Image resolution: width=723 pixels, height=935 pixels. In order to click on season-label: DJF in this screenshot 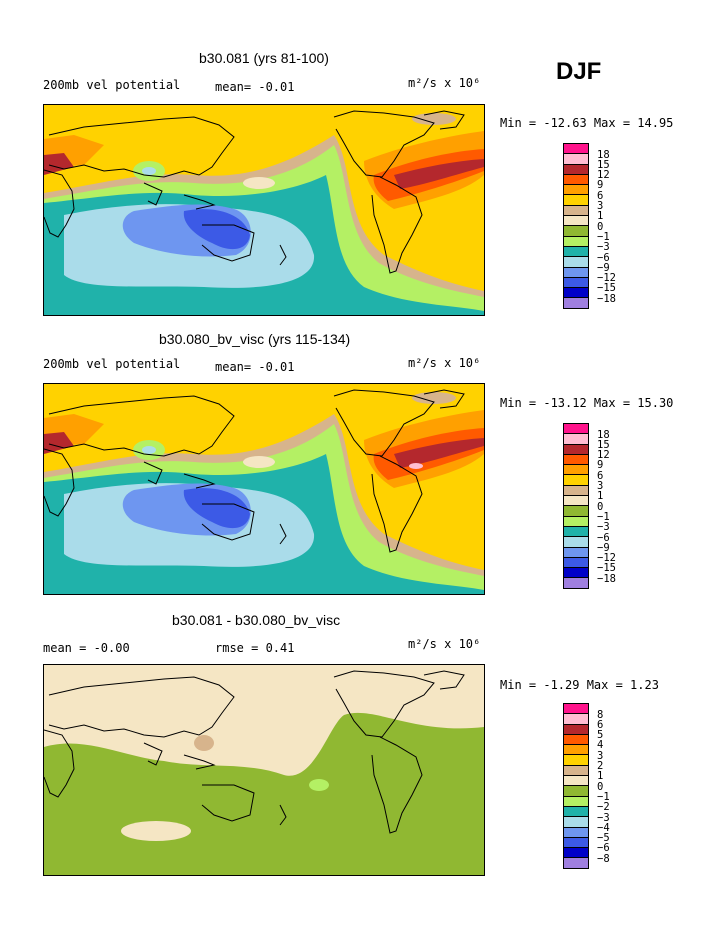, I will do `click(579, 71)`.